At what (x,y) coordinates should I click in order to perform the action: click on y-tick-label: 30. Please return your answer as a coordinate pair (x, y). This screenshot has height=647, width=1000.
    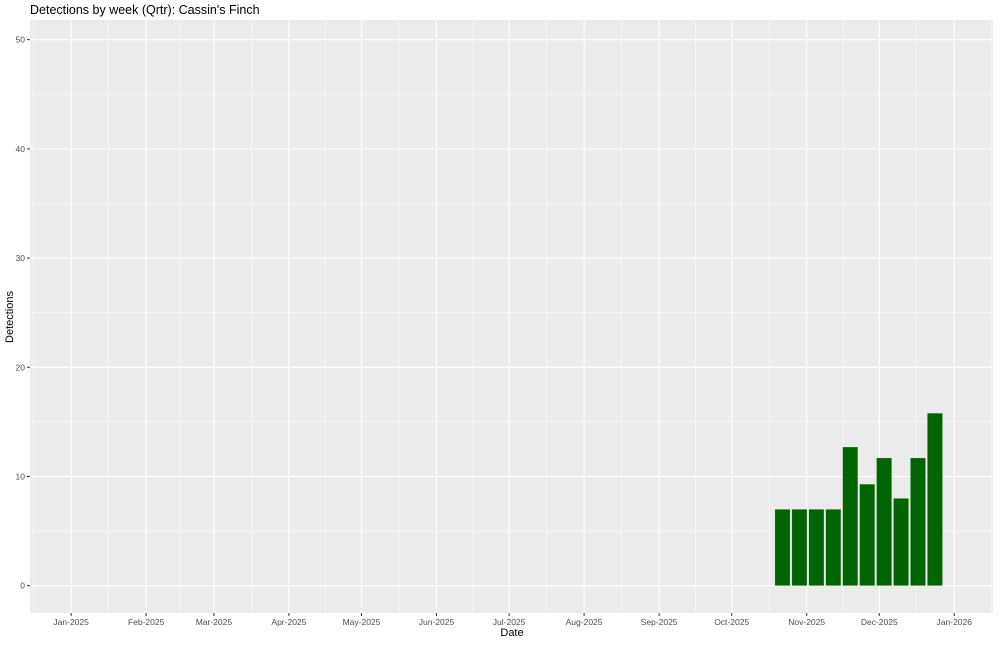
    Looking at the image, I should click on (21, 258).